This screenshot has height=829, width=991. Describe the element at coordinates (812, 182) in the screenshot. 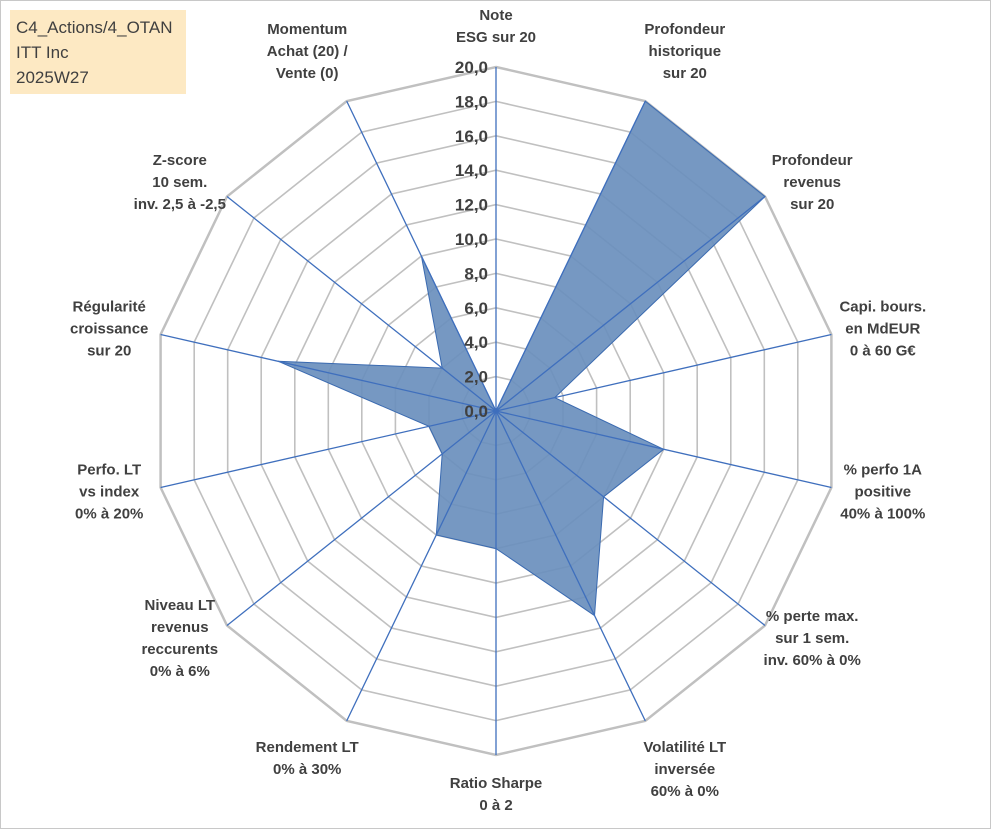

I see `category-label: Profondeur revenus sur 20` at that location.